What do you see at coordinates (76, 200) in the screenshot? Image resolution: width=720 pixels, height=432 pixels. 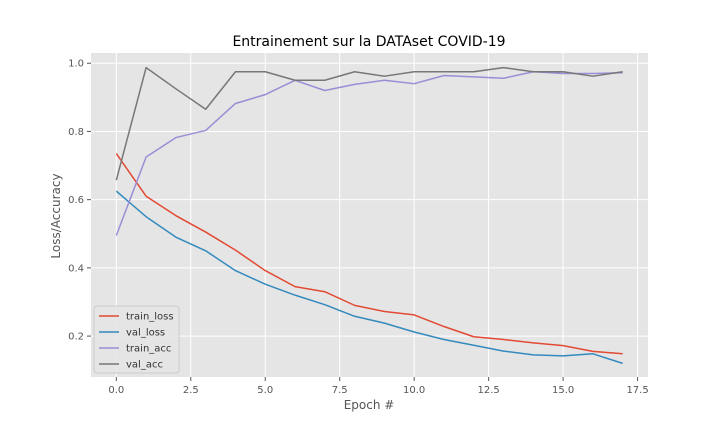 I see `y-tick-label: 0.6` at bounding box center [76, 200].